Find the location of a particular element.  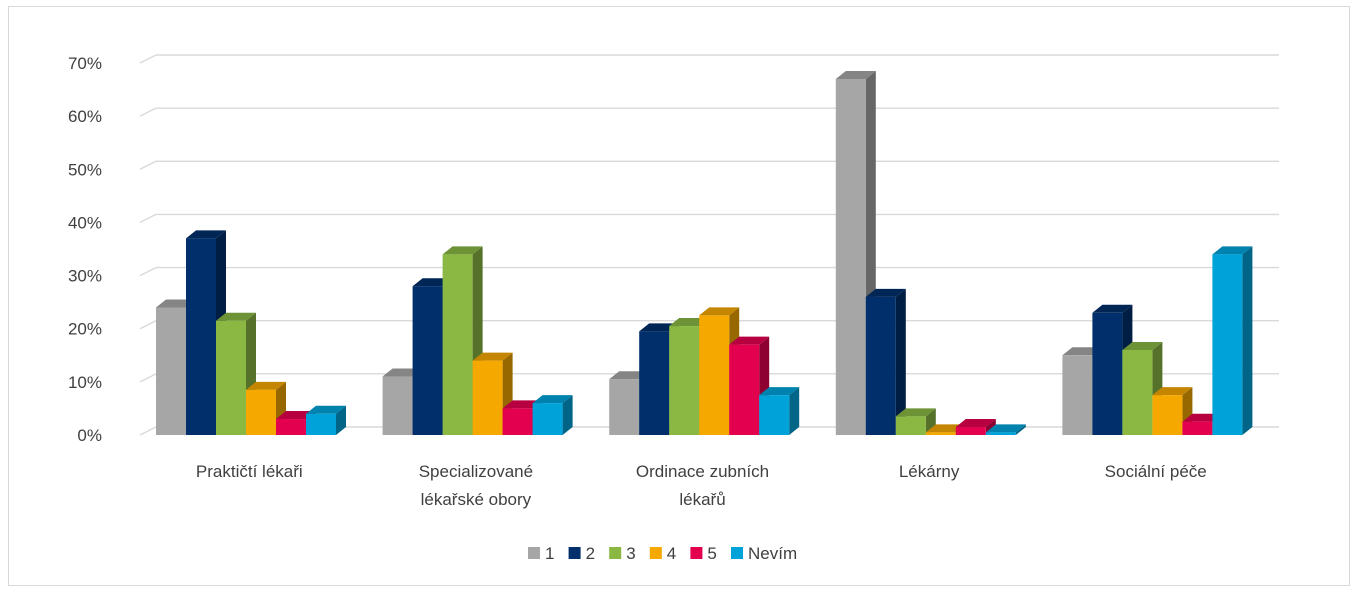

x-category-label: Sociální péče is located at coordinates (1156, 471).